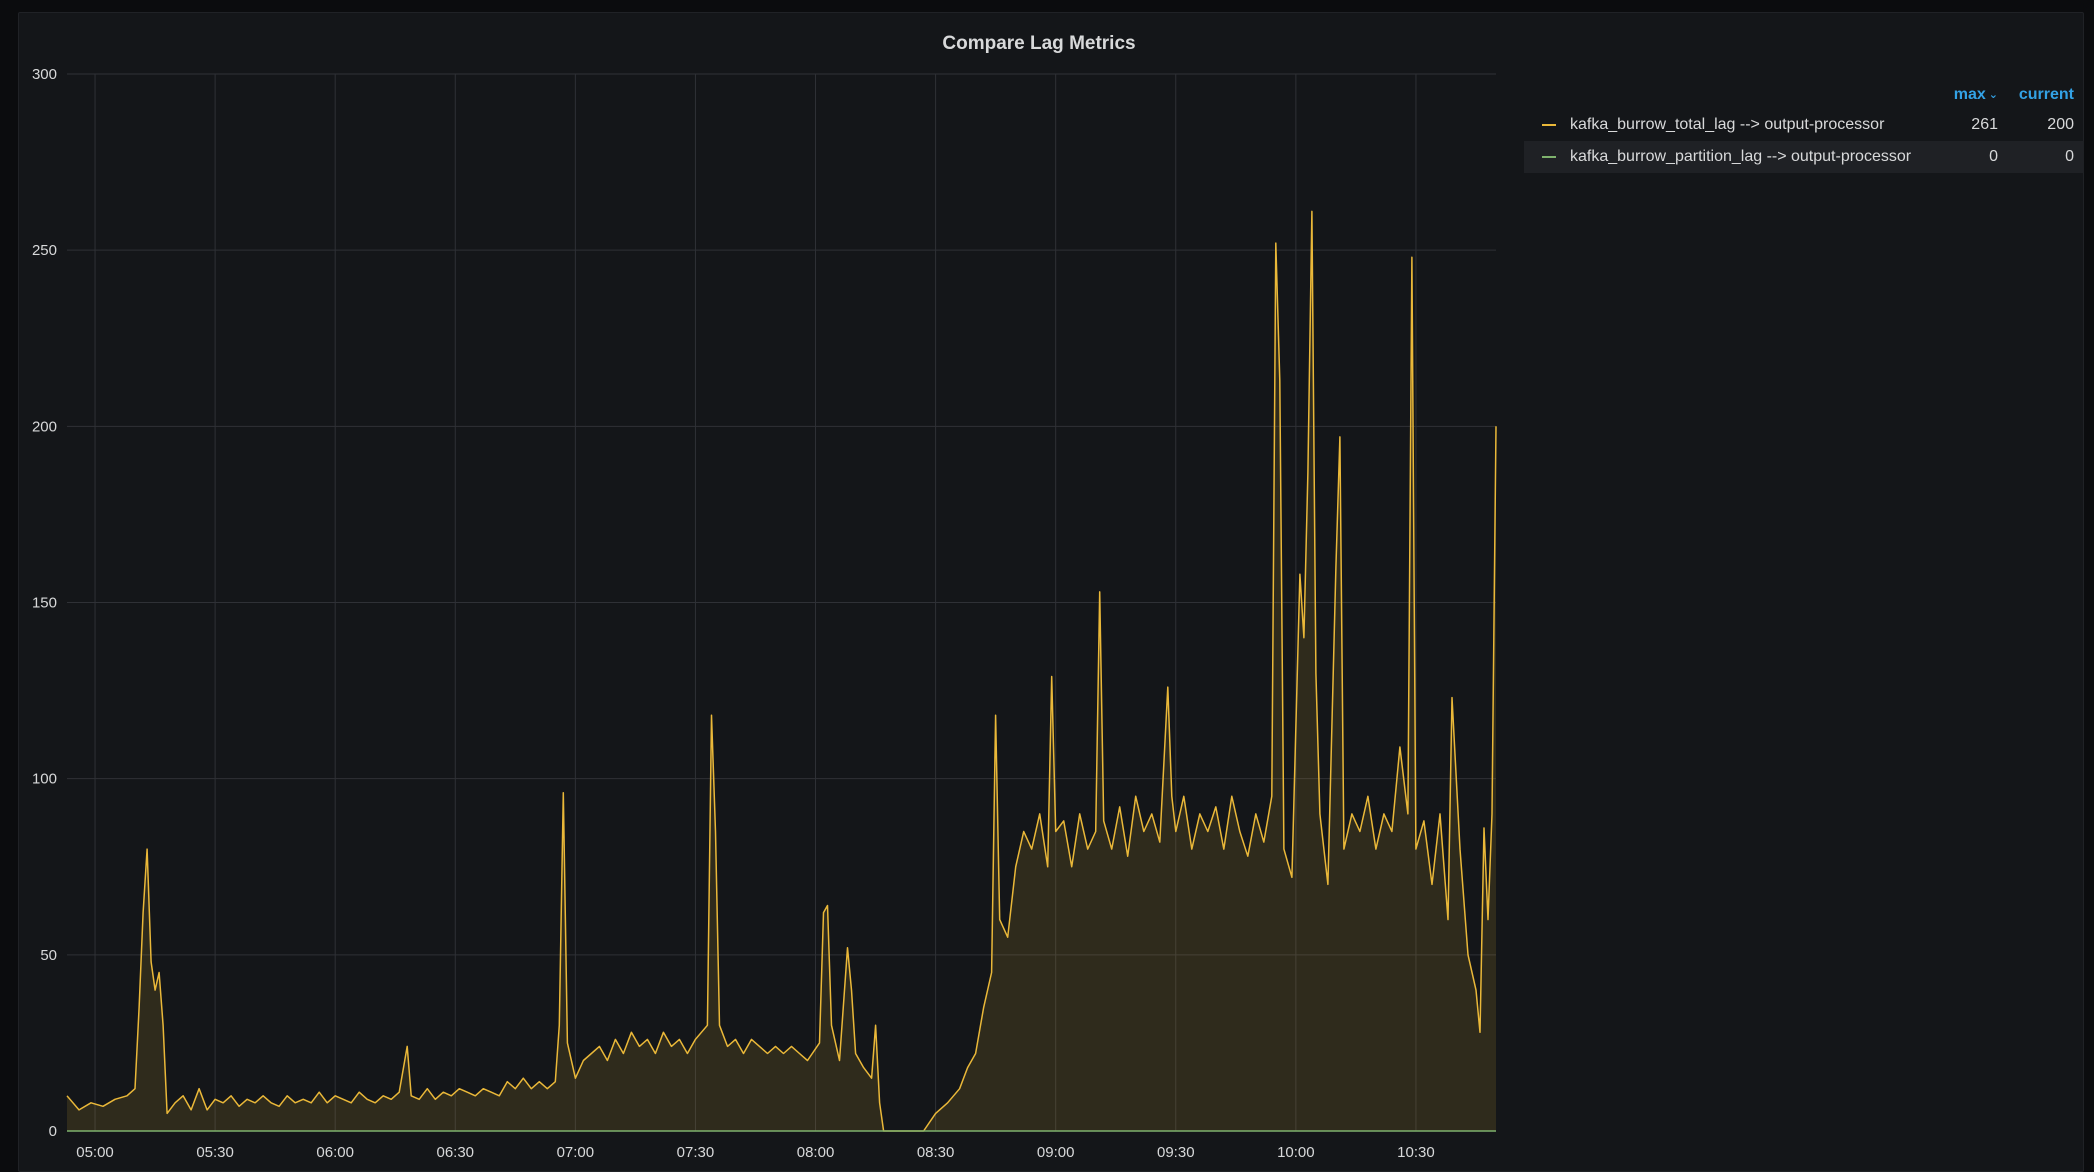 The image size is (2094, 1172). I want to click on legend-max-value: 0, so click(1993, 156).